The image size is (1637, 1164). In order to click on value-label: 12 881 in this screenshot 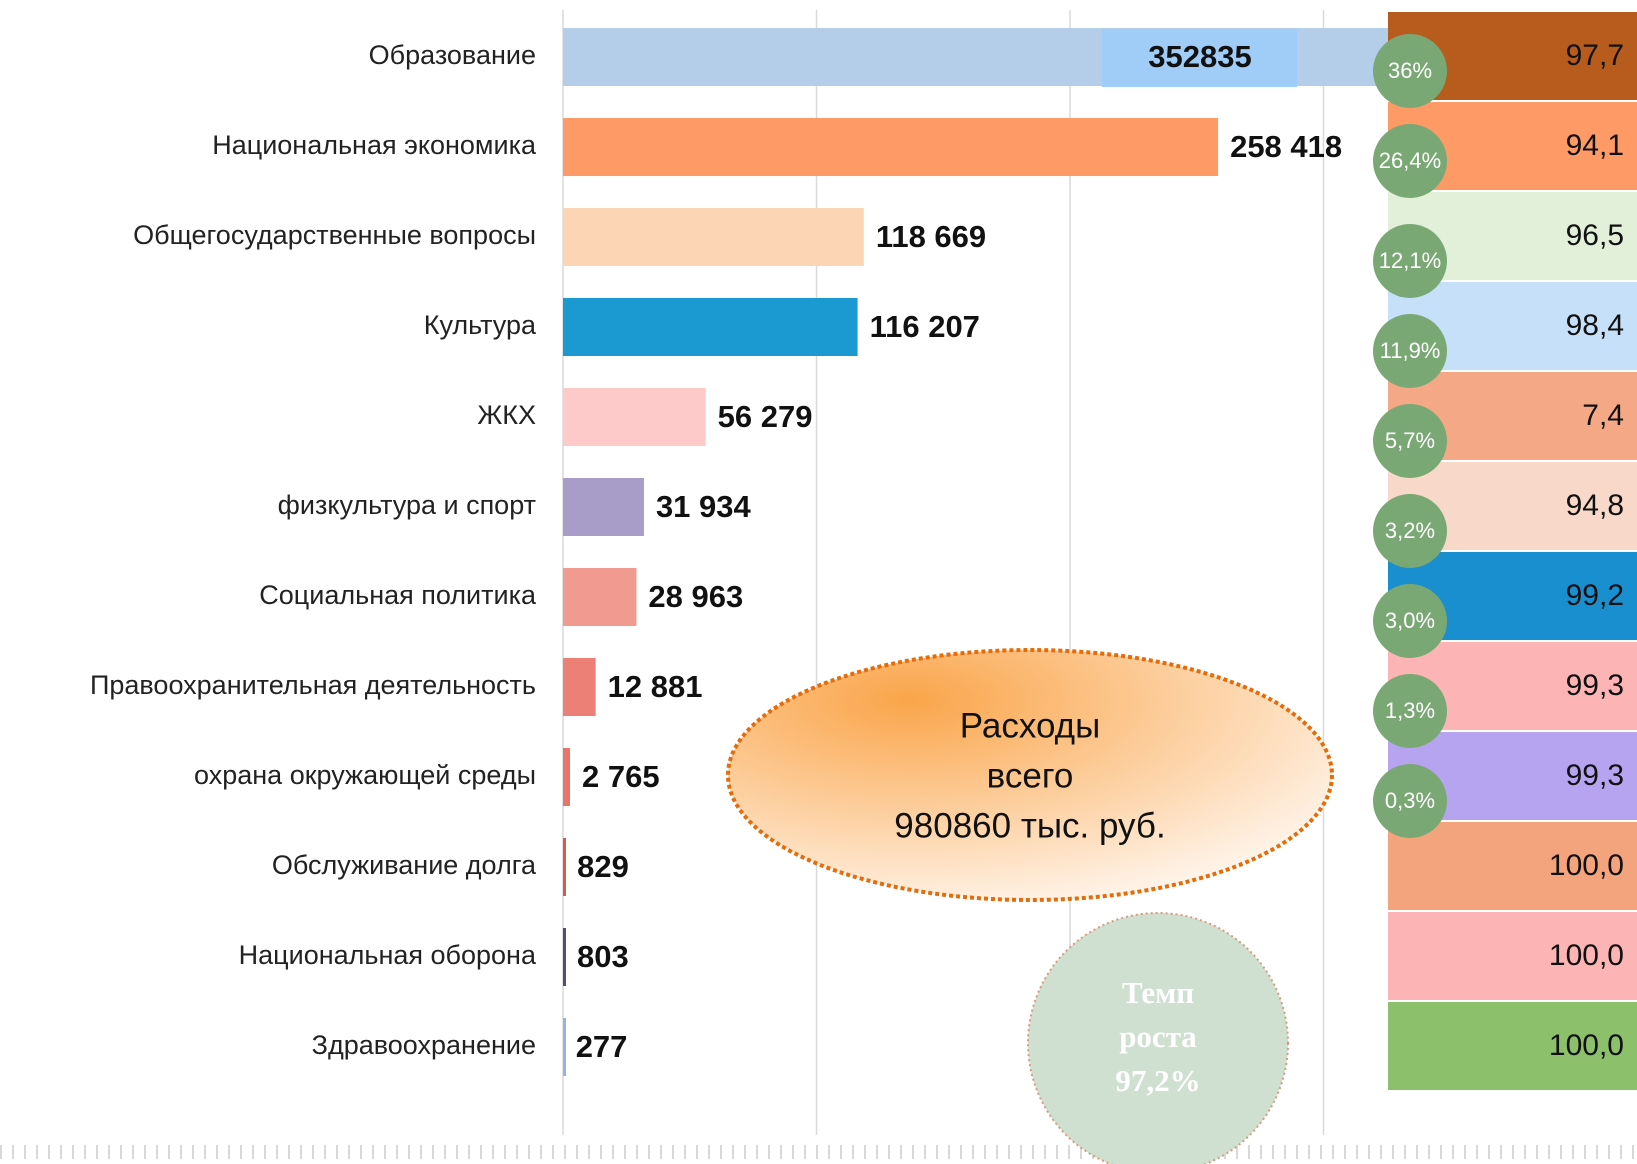, I will do `click(655, 686)`.